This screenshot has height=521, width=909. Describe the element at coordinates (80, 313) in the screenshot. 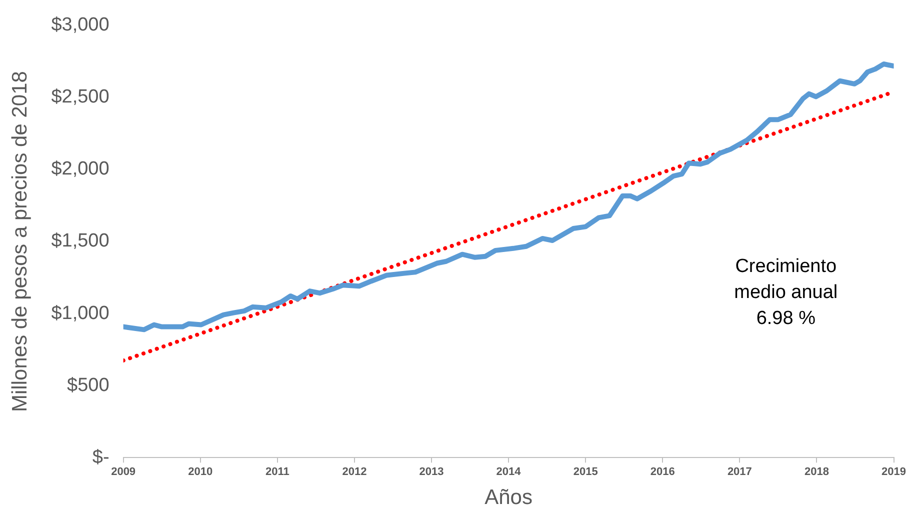

I see `y-tick-label: $1,000` at that location.